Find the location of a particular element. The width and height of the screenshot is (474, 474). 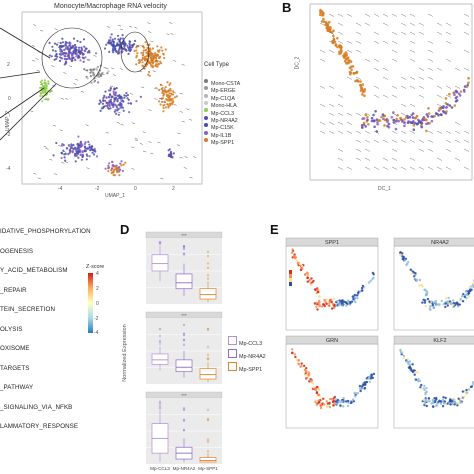

pathway-label: TEIN_SECRETION is located at coordinates (28, 309).